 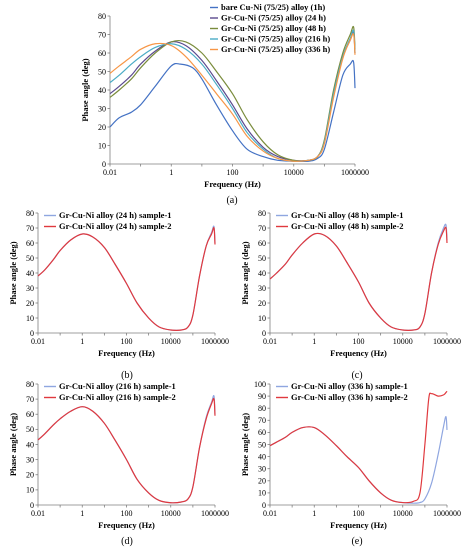 I want to click on legend-entry: Gr-Cu-Ni alloy (336 h) sample-2, so click(x=349, y=397).